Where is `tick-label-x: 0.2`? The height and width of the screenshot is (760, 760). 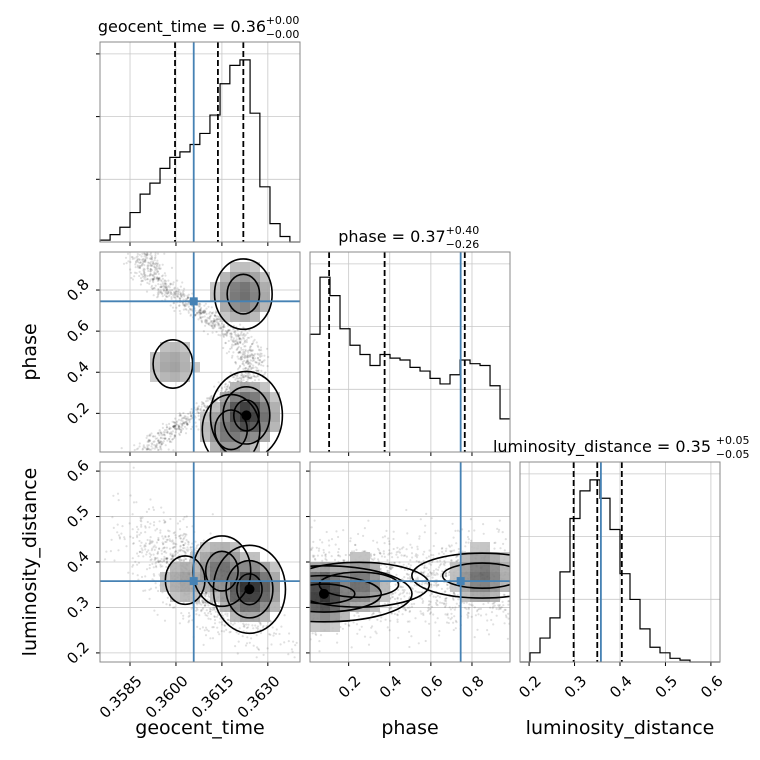
tick-label-x: 0.2 is located at coordinates (530, 687).